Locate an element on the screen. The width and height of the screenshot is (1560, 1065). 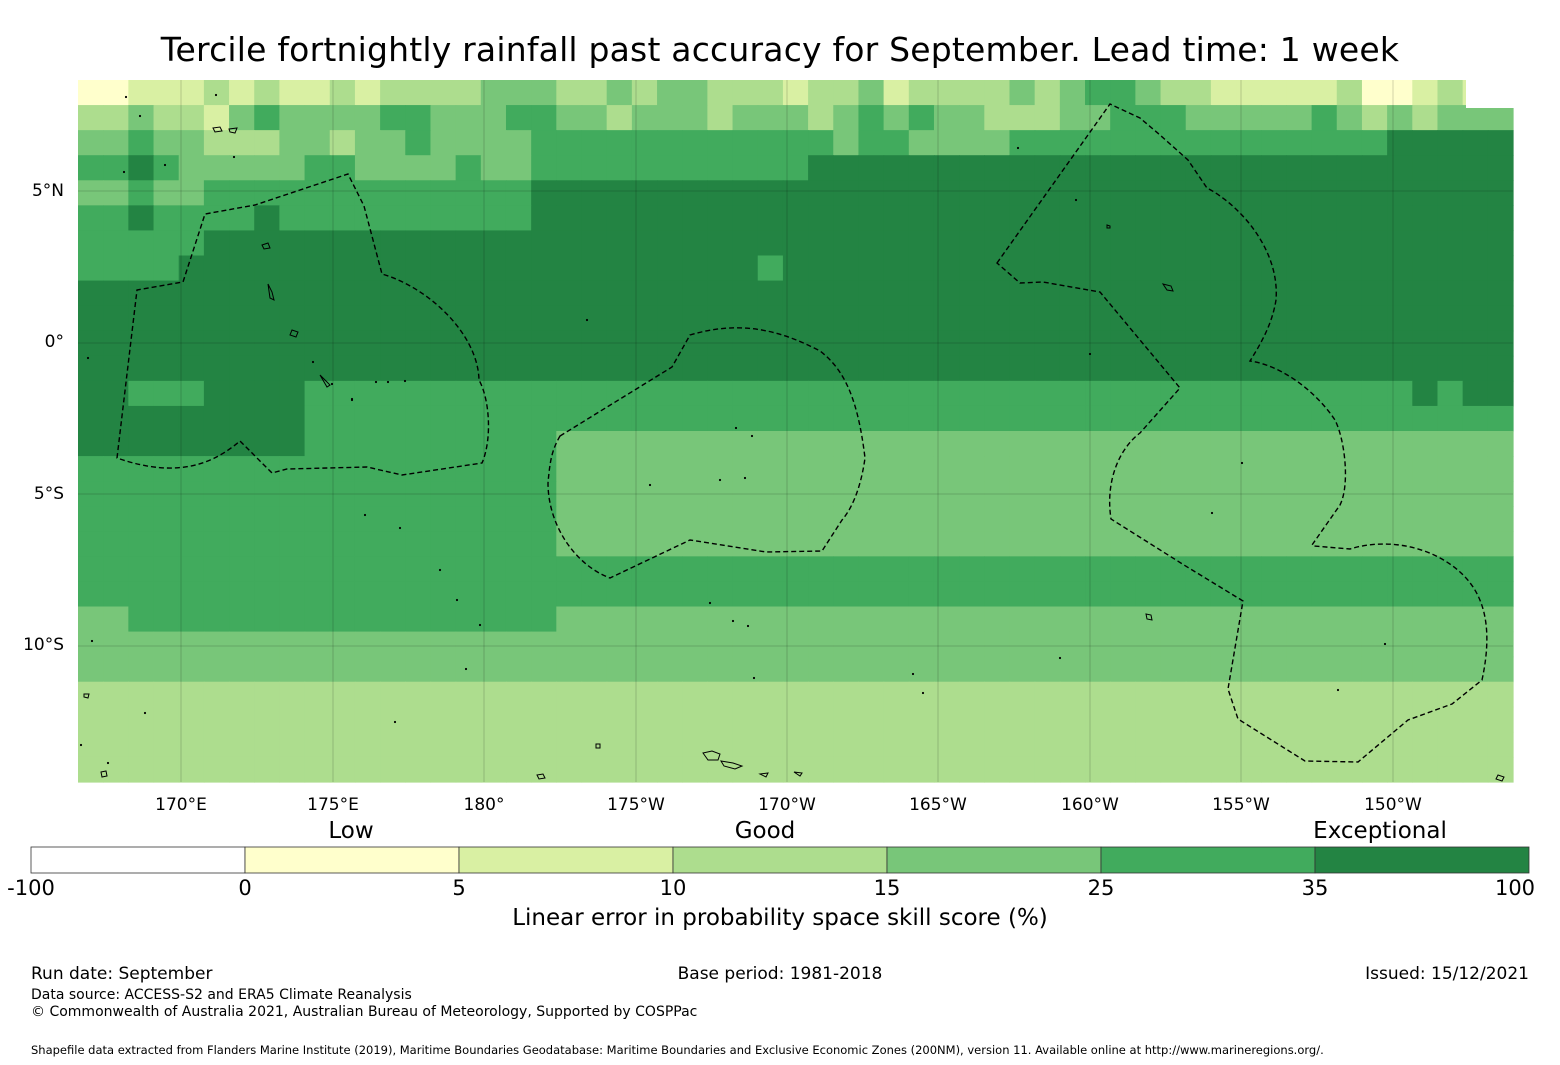
lon-label-175e: 175°E is located at coordinates (333, 805).